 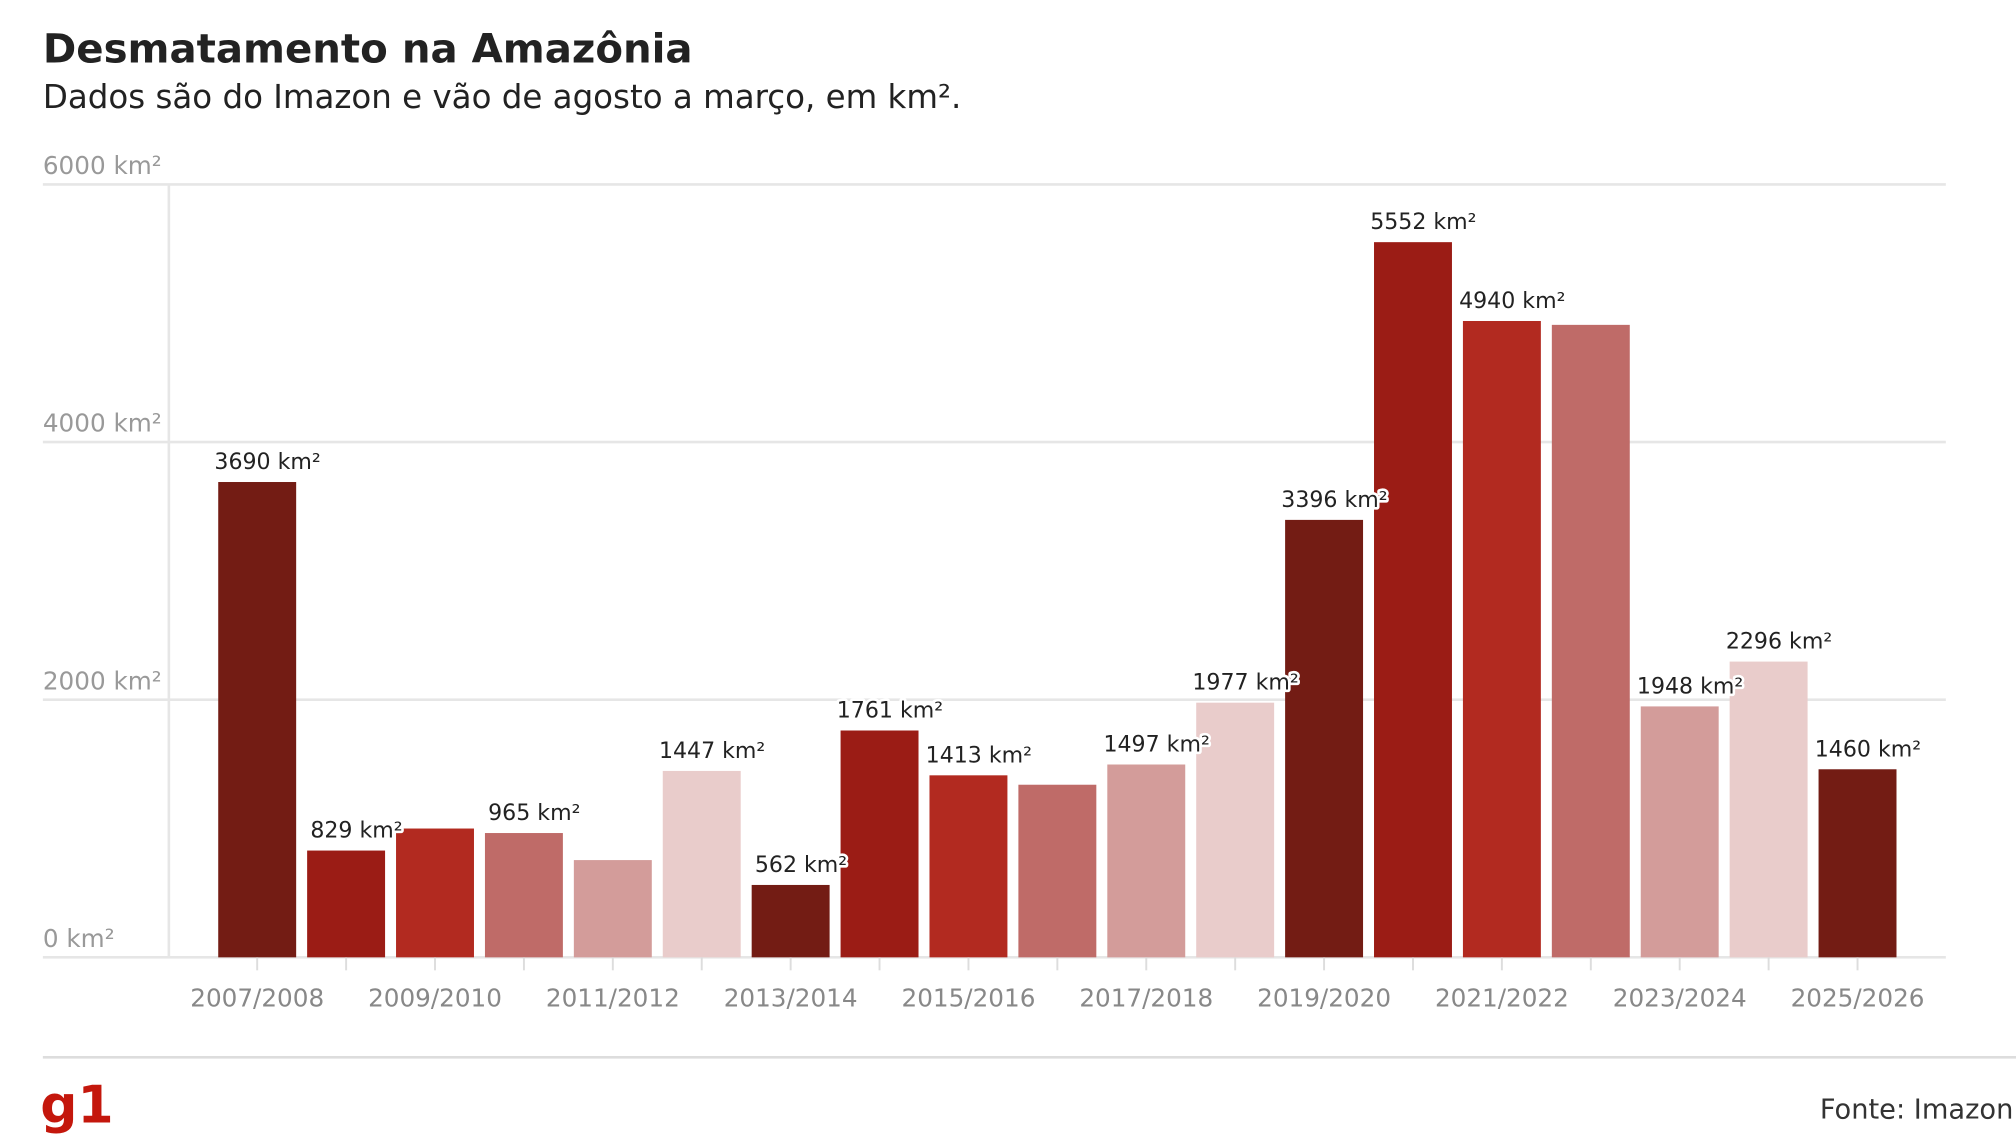 What do you see at coordinates (1245, 683) in the screenshot?
I see `data-label: 1977 km²` at bounding box center [1245, 683].